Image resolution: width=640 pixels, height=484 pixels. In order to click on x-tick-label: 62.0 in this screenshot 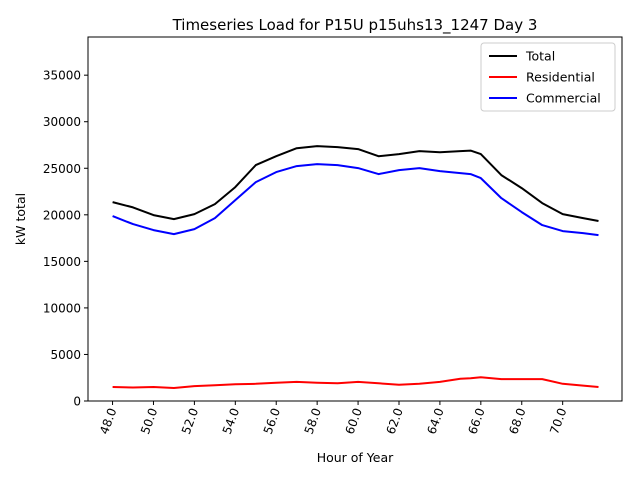, I will do `click(395, 421)`.